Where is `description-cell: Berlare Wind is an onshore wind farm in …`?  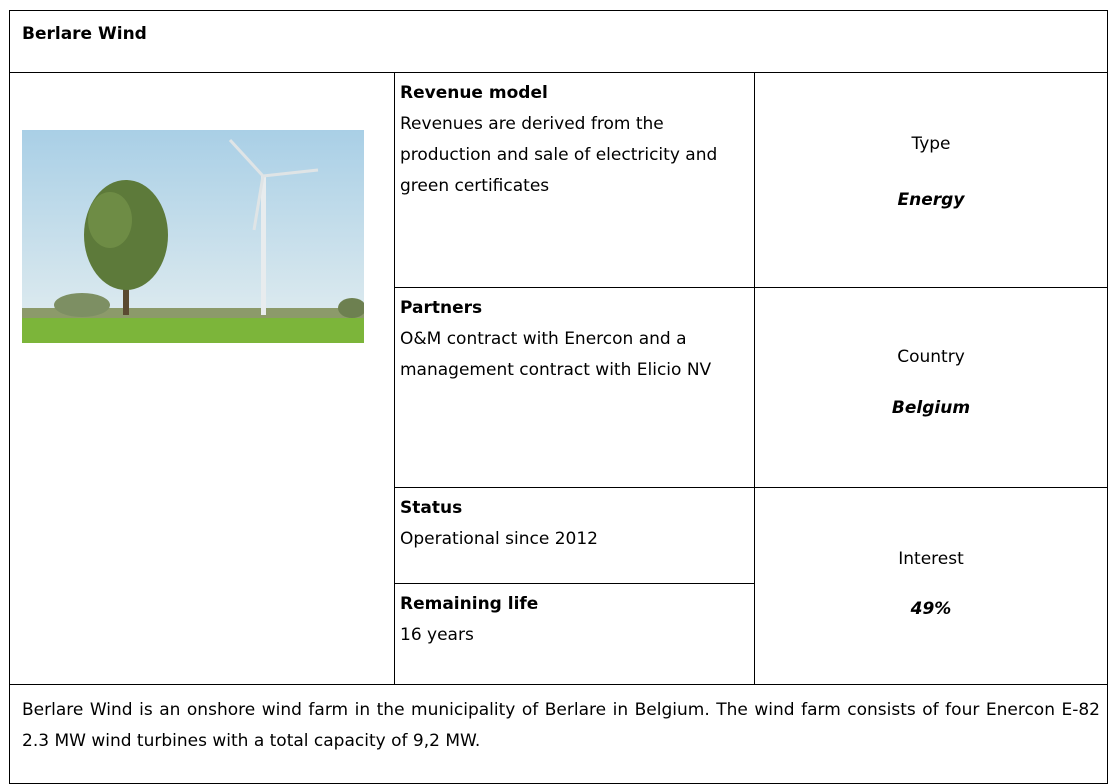
description-cell: Berlare Wind is an onshore wind farm in … is located at coordinates (558, 734).